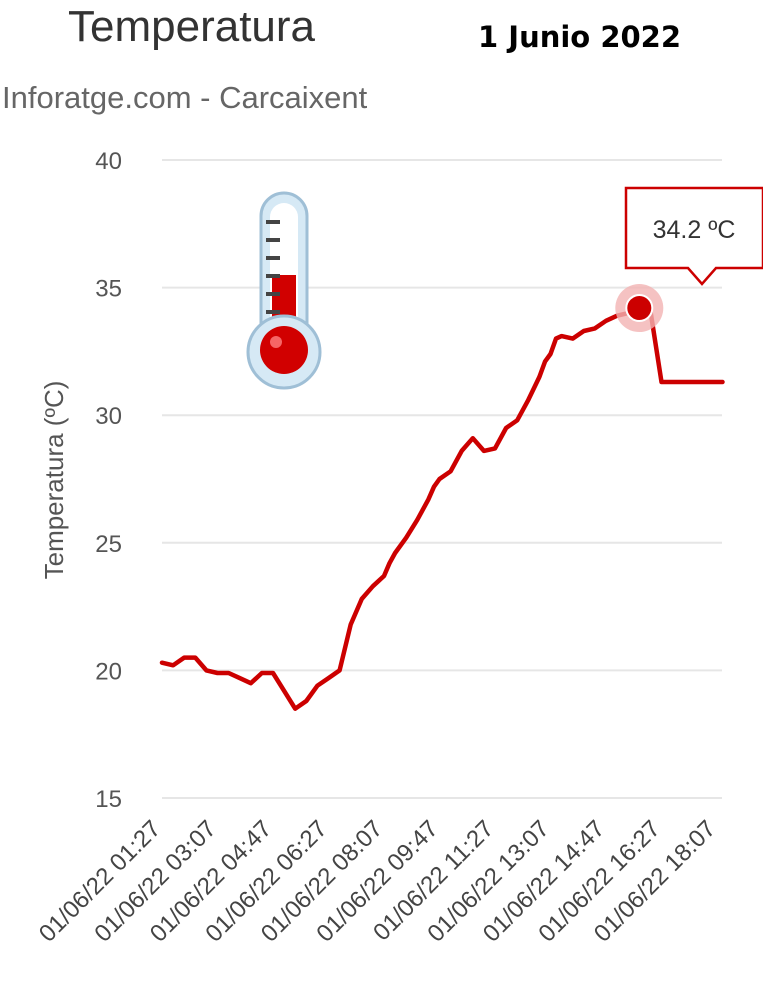 The height and width of the screenshot is (988, 763). I want to click on tooltip: 34.2 ºC, so click(693, 236).